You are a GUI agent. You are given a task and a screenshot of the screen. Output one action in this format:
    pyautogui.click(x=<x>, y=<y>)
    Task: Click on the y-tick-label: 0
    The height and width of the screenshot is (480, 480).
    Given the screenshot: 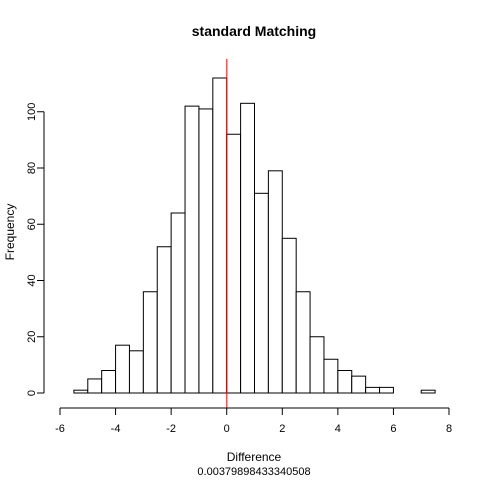 What is the action you would take?
    pyautogui.click(x=32, y=393)
    